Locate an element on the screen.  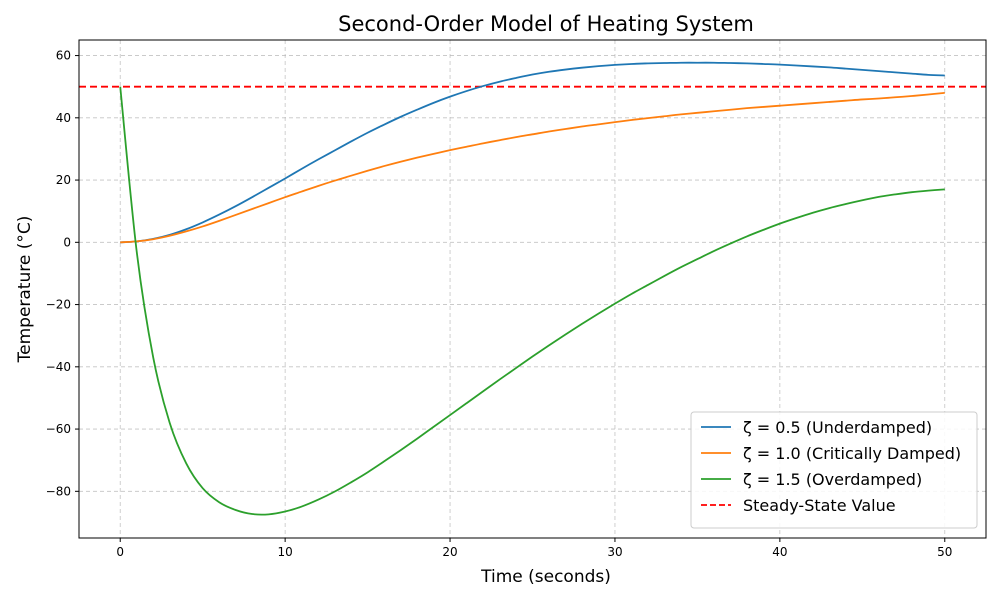
chart-title: Second-Order Model of Heating System is located at coordinates (546, 24).